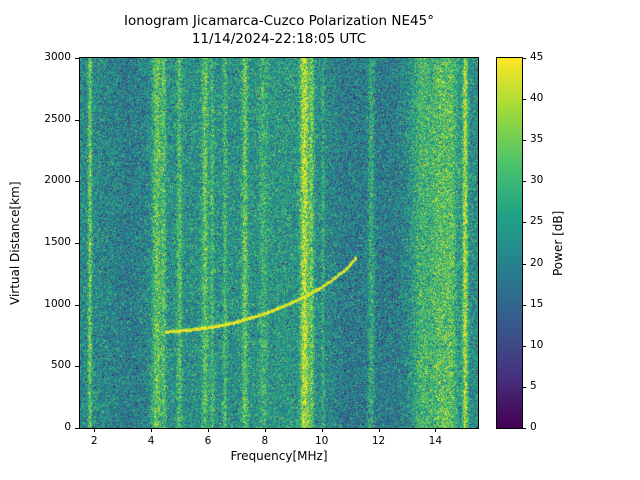 Image resolution: width=640 pixels, height=480 pixels. Describe the element at coordinates (537, 221) in the screenshot. I see `colorbar-tick-label: 25` at that location.